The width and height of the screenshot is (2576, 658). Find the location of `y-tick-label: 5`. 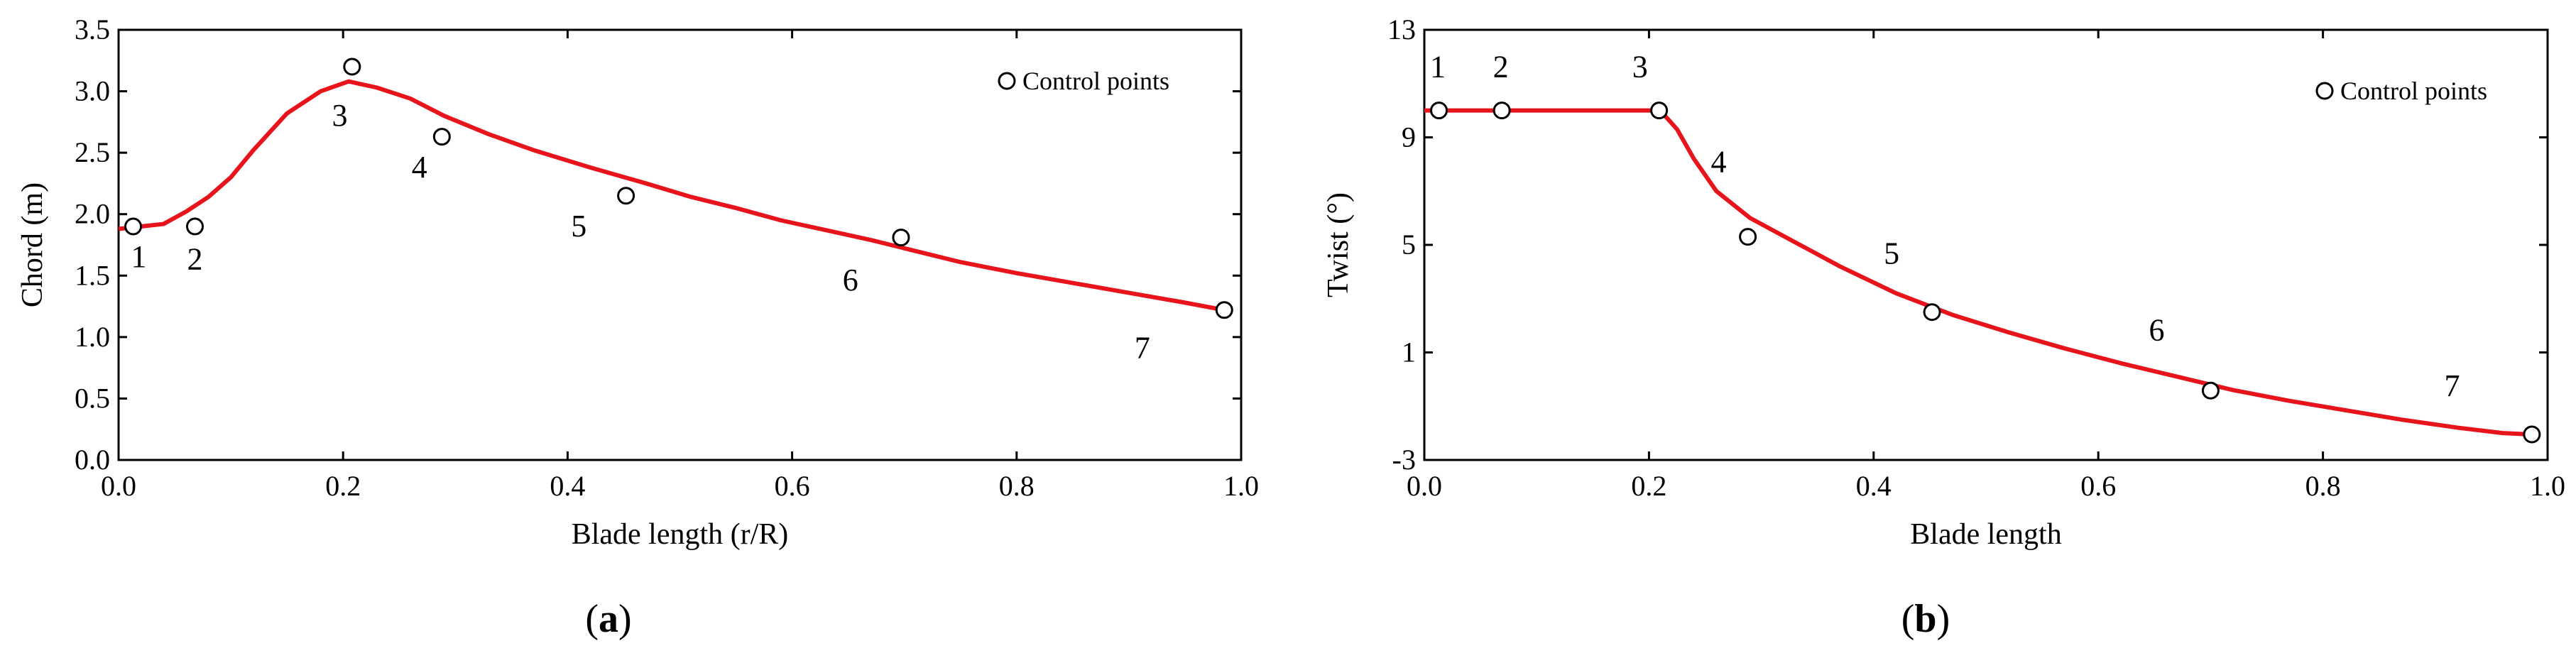

y-tick-label: 5 is located at coordinates (1409, 245).